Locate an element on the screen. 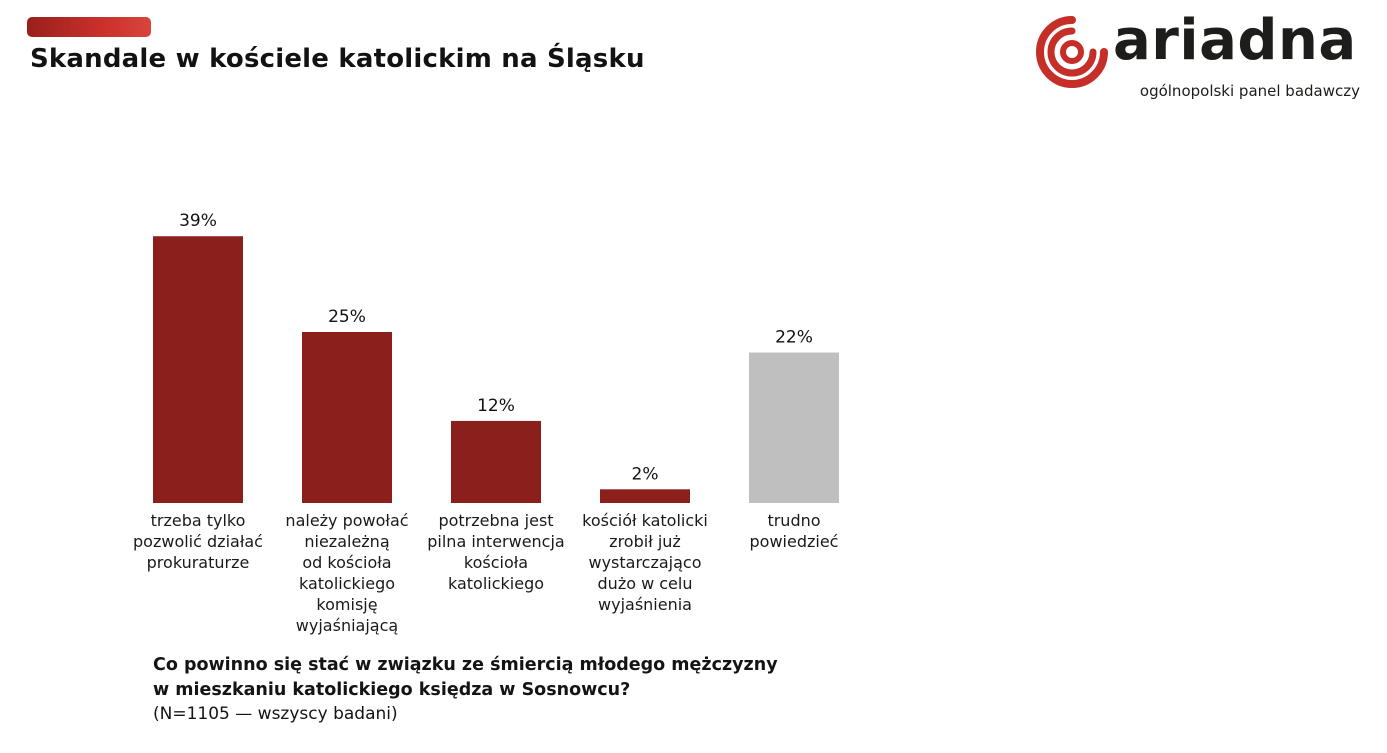 The height and width of the screenshot is (753, 1387). bar-value-label-1: 39% is located at coordinates (198, 221).